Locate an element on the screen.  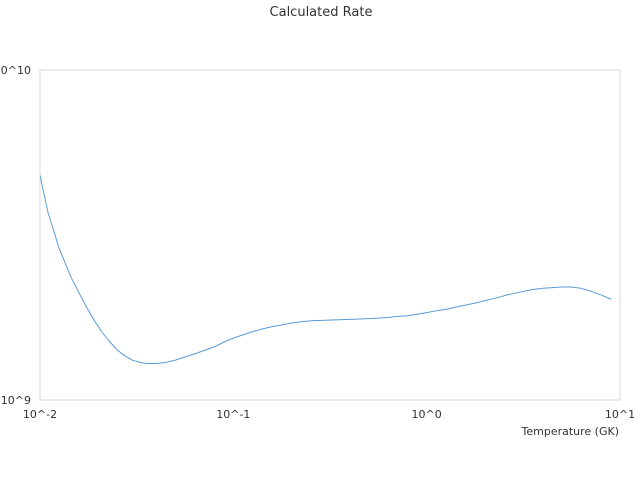
x-axis-ticks: 10^-2 10^-1 10^0 10^1 is located at coordinates (329, 414).